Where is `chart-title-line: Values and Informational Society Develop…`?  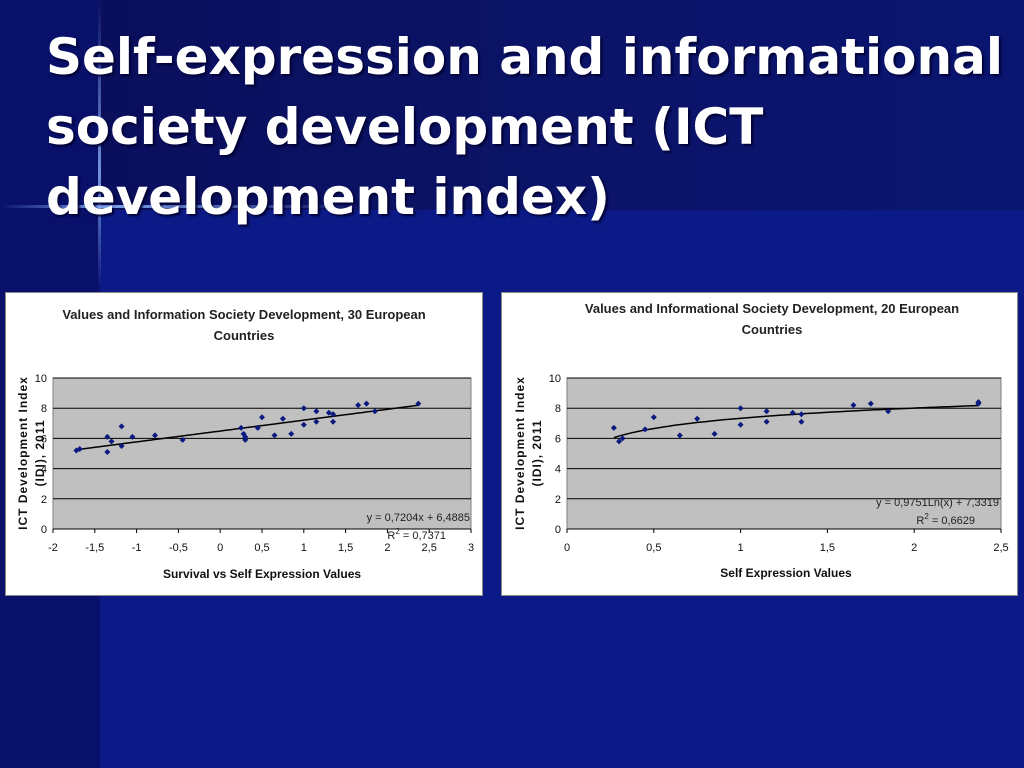
chart-title-line: Values and Informational Society Develop… is located at coordinates (772, 308).